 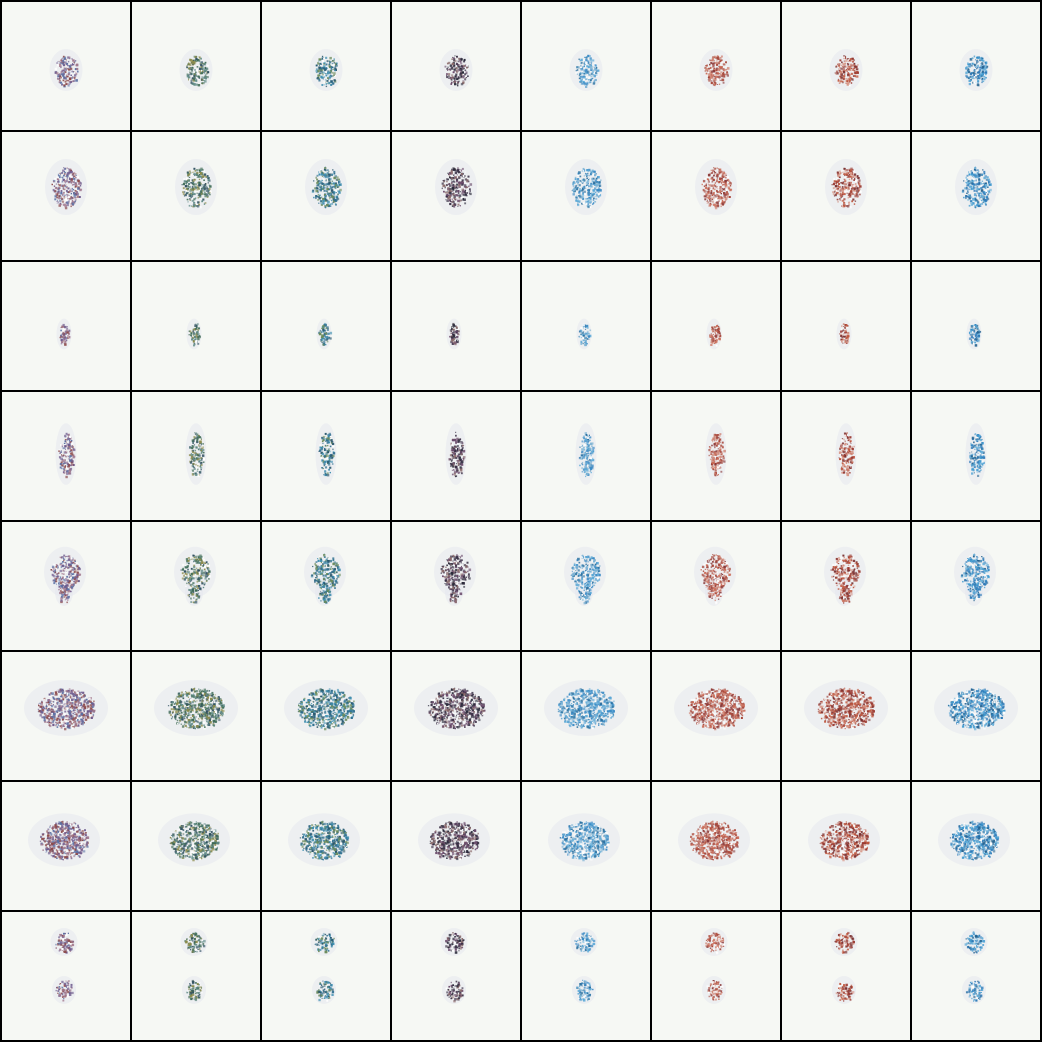 I want to click on grid-tile-r8-c5, so click(x=586, y=976).